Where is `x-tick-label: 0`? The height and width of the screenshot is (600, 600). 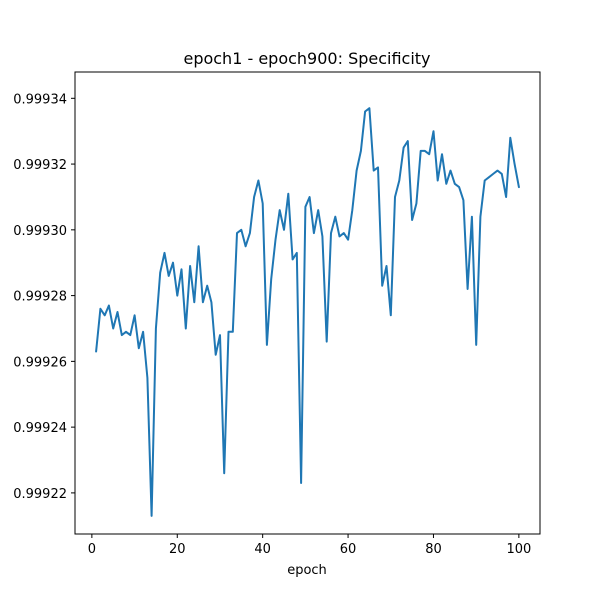 x-tick-label: 0 is located at coordinates (92, 549).